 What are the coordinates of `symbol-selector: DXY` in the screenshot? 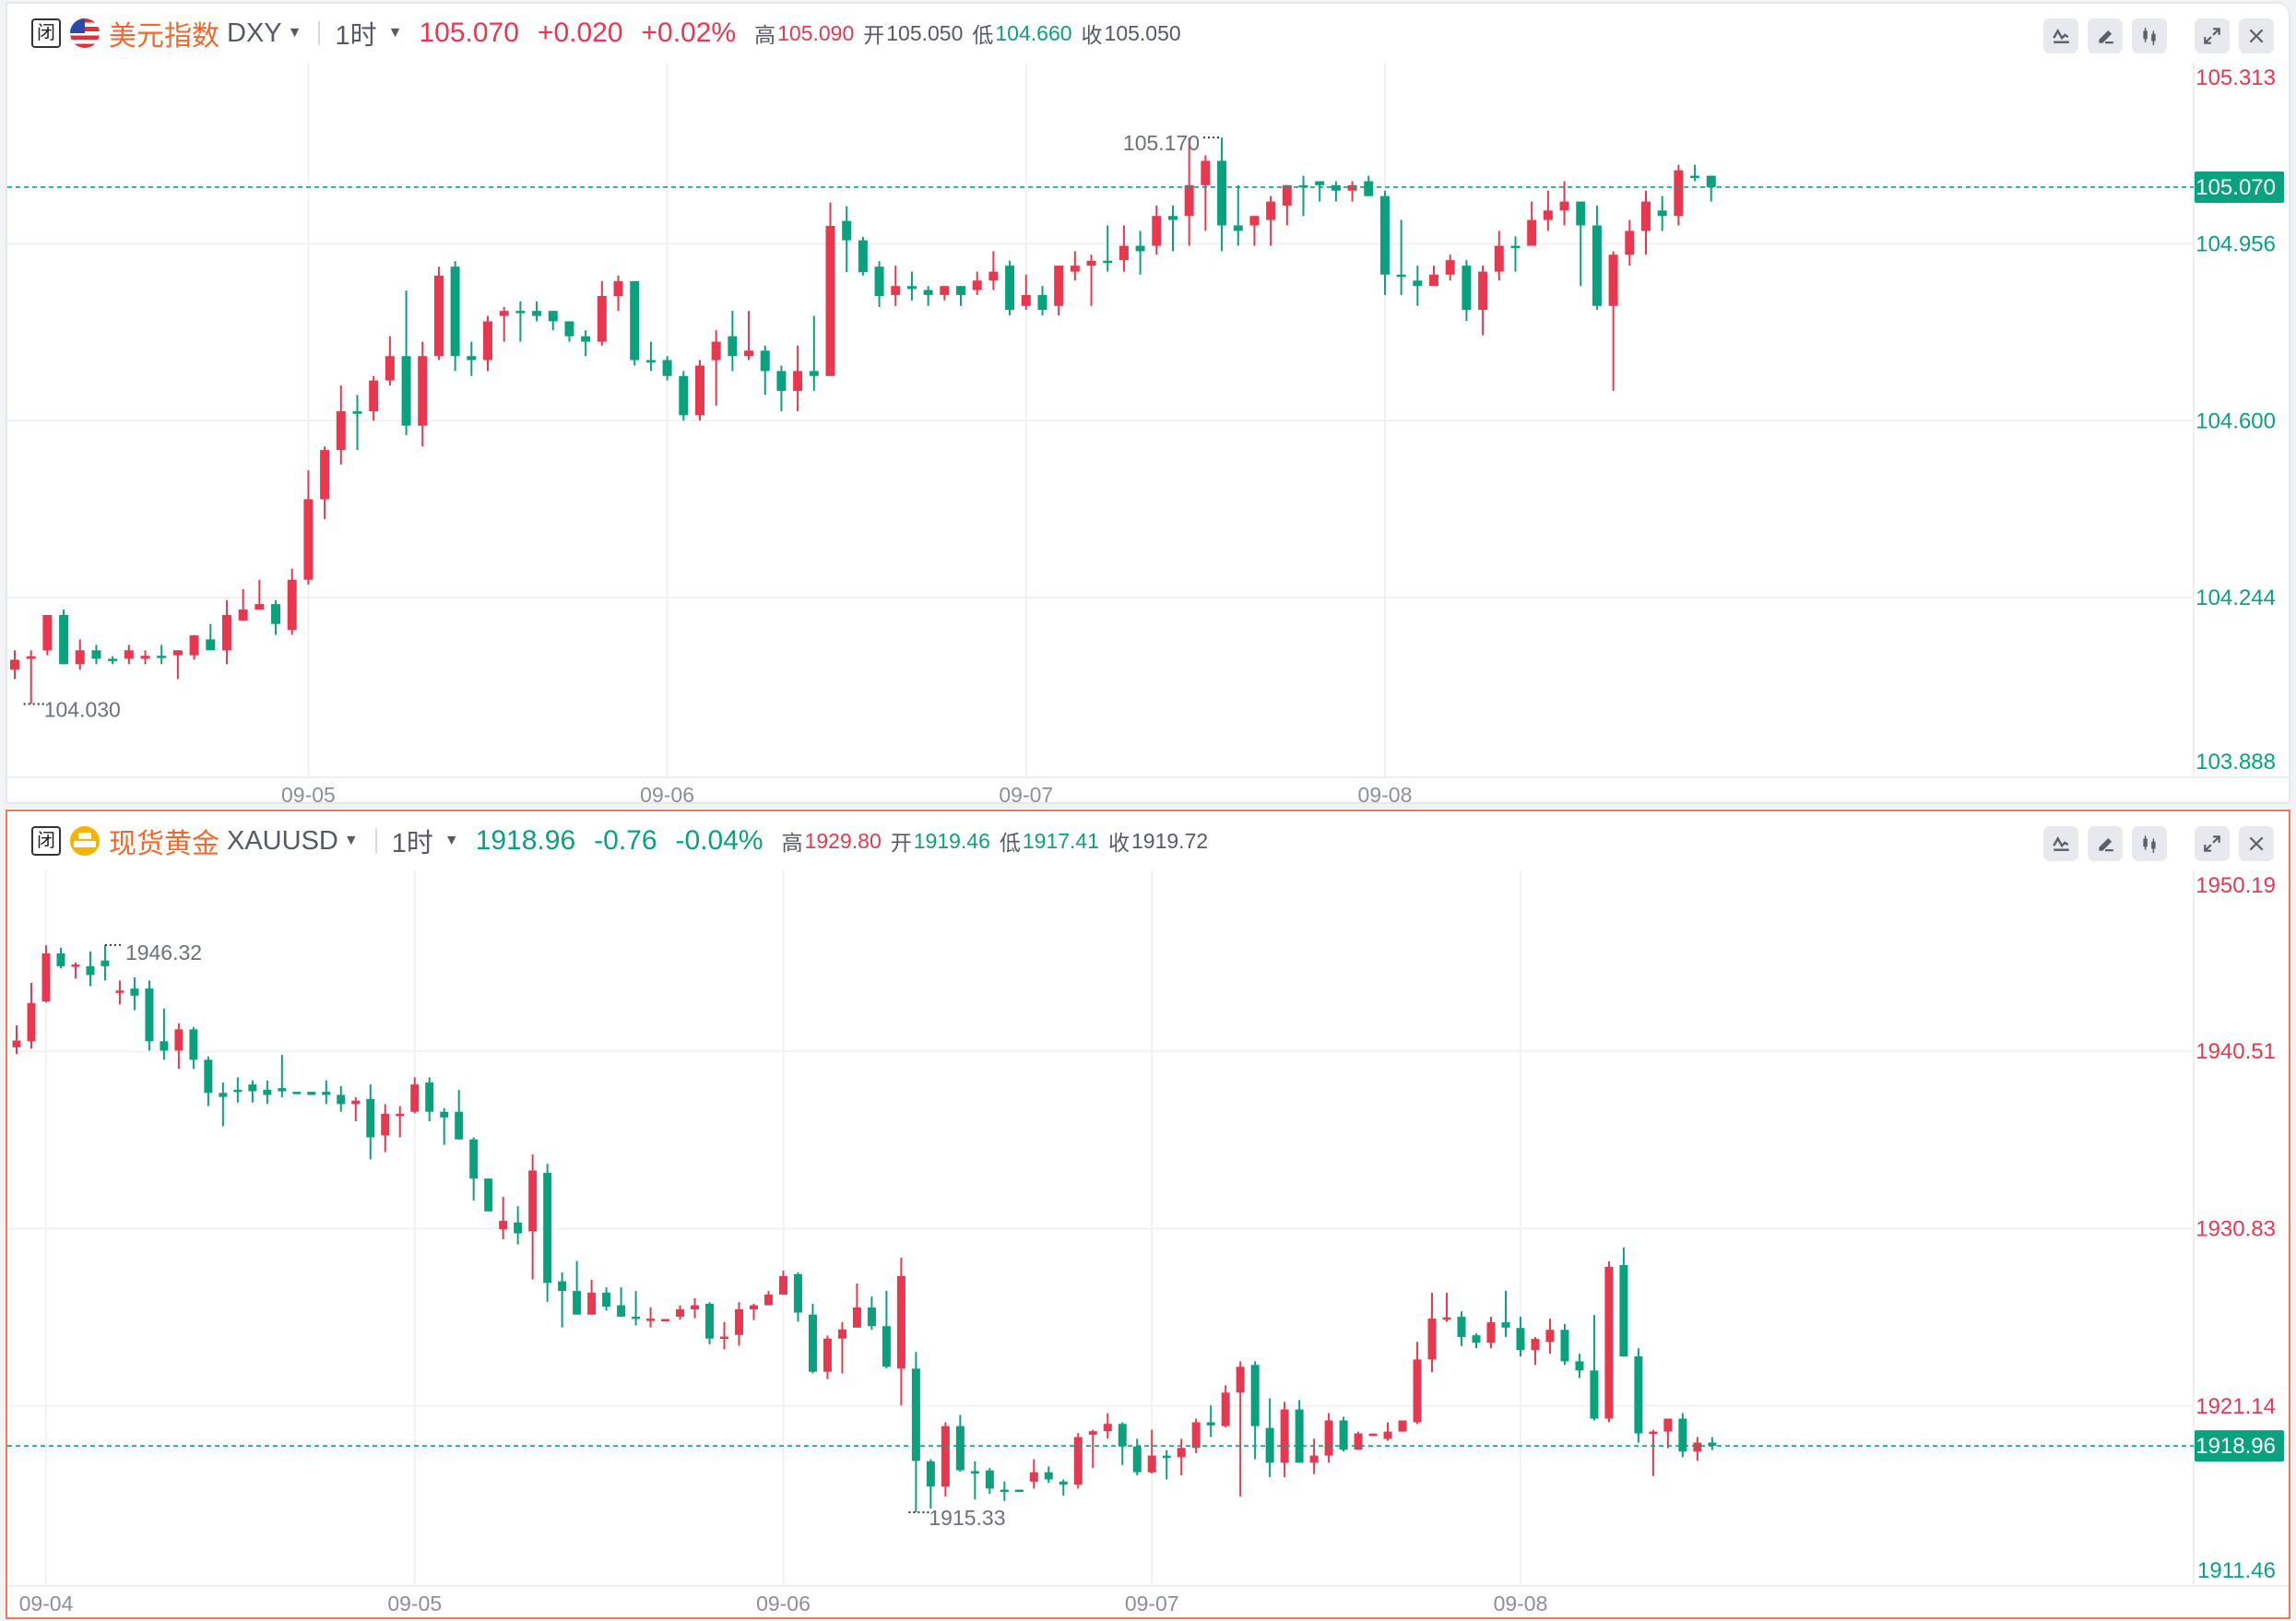 It's located at (254, 33).